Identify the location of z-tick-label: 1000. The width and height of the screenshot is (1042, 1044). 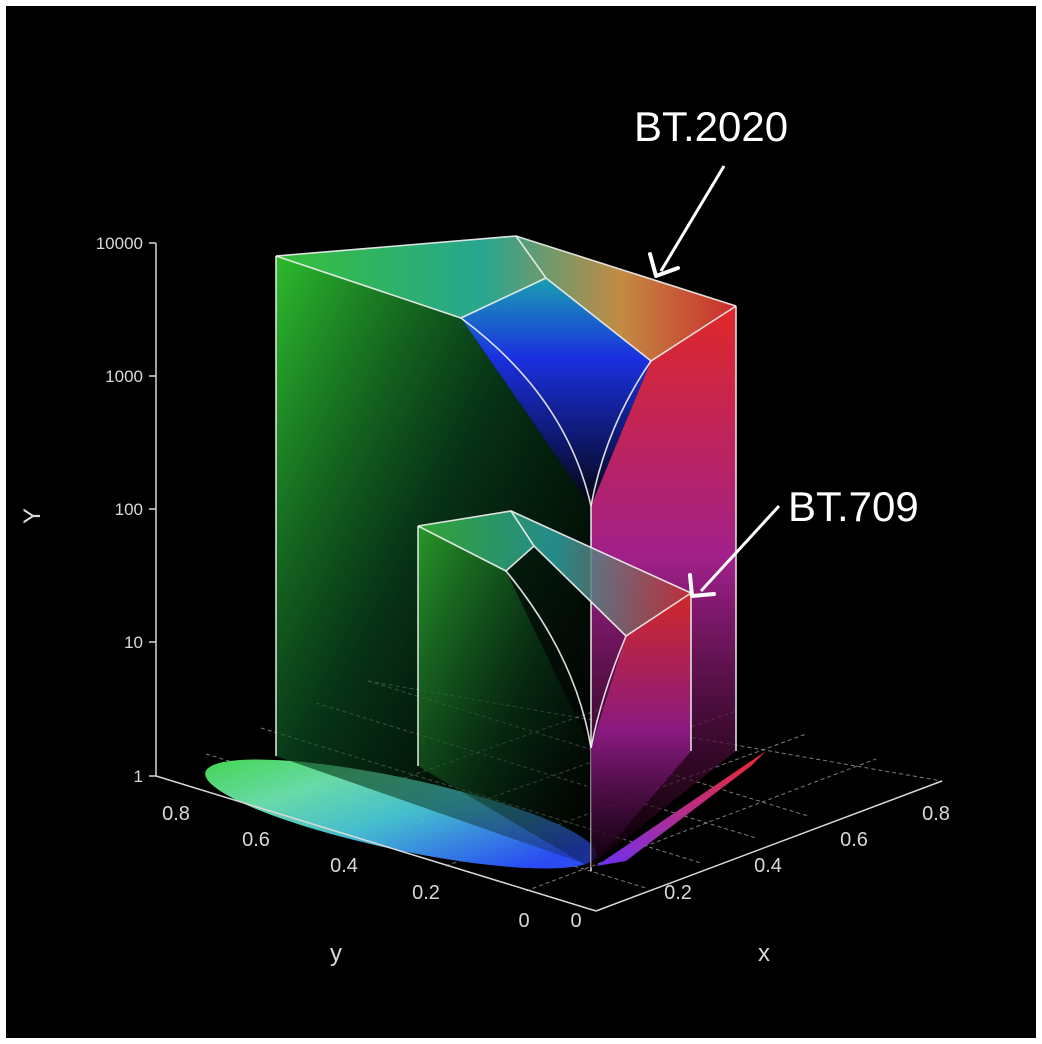
(124, 376).